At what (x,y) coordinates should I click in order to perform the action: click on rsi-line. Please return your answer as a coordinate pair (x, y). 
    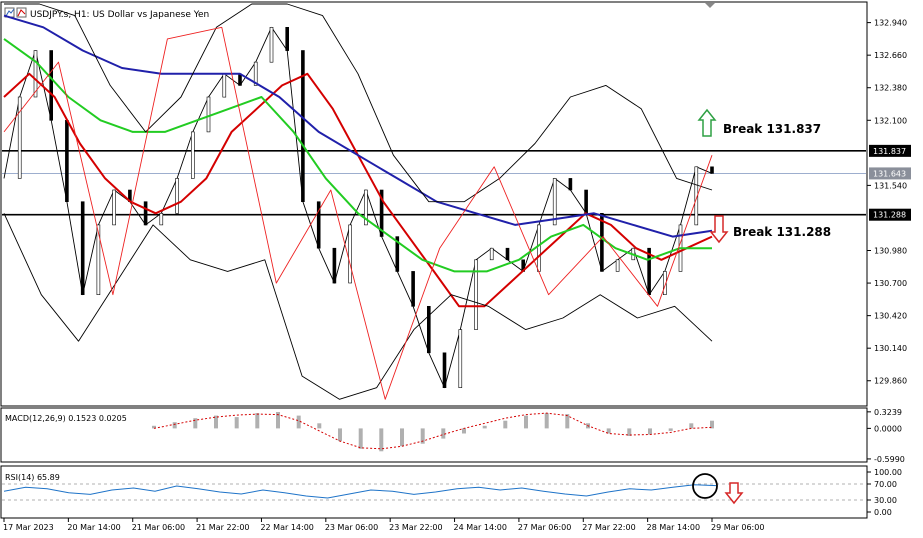
    Looking at the image, I should click on (360, 491).